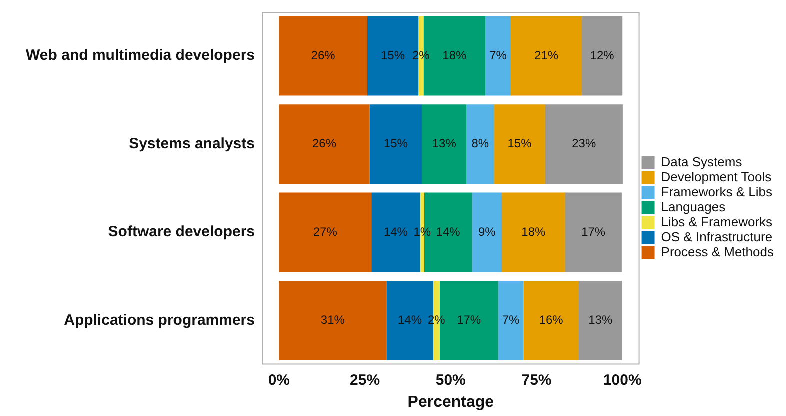 The width and height of the screenshot is (786, 416). I want to click on legend-label: OS & Infrastructure, so click(717, 237).